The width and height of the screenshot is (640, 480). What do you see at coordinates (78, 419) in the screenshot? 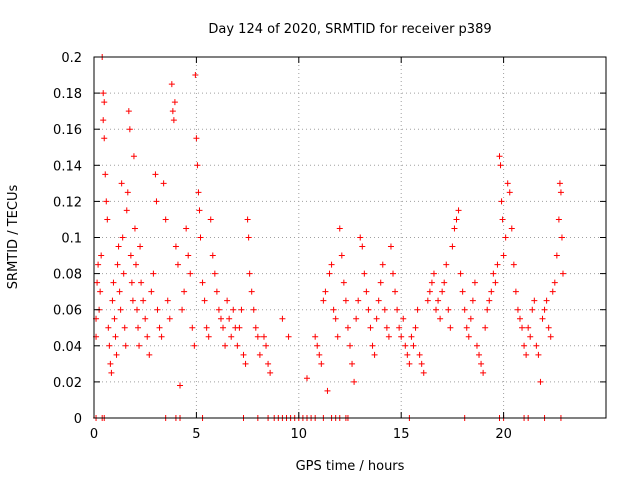
I see `y-tick-label: 0` at bounding box center [78, 419].